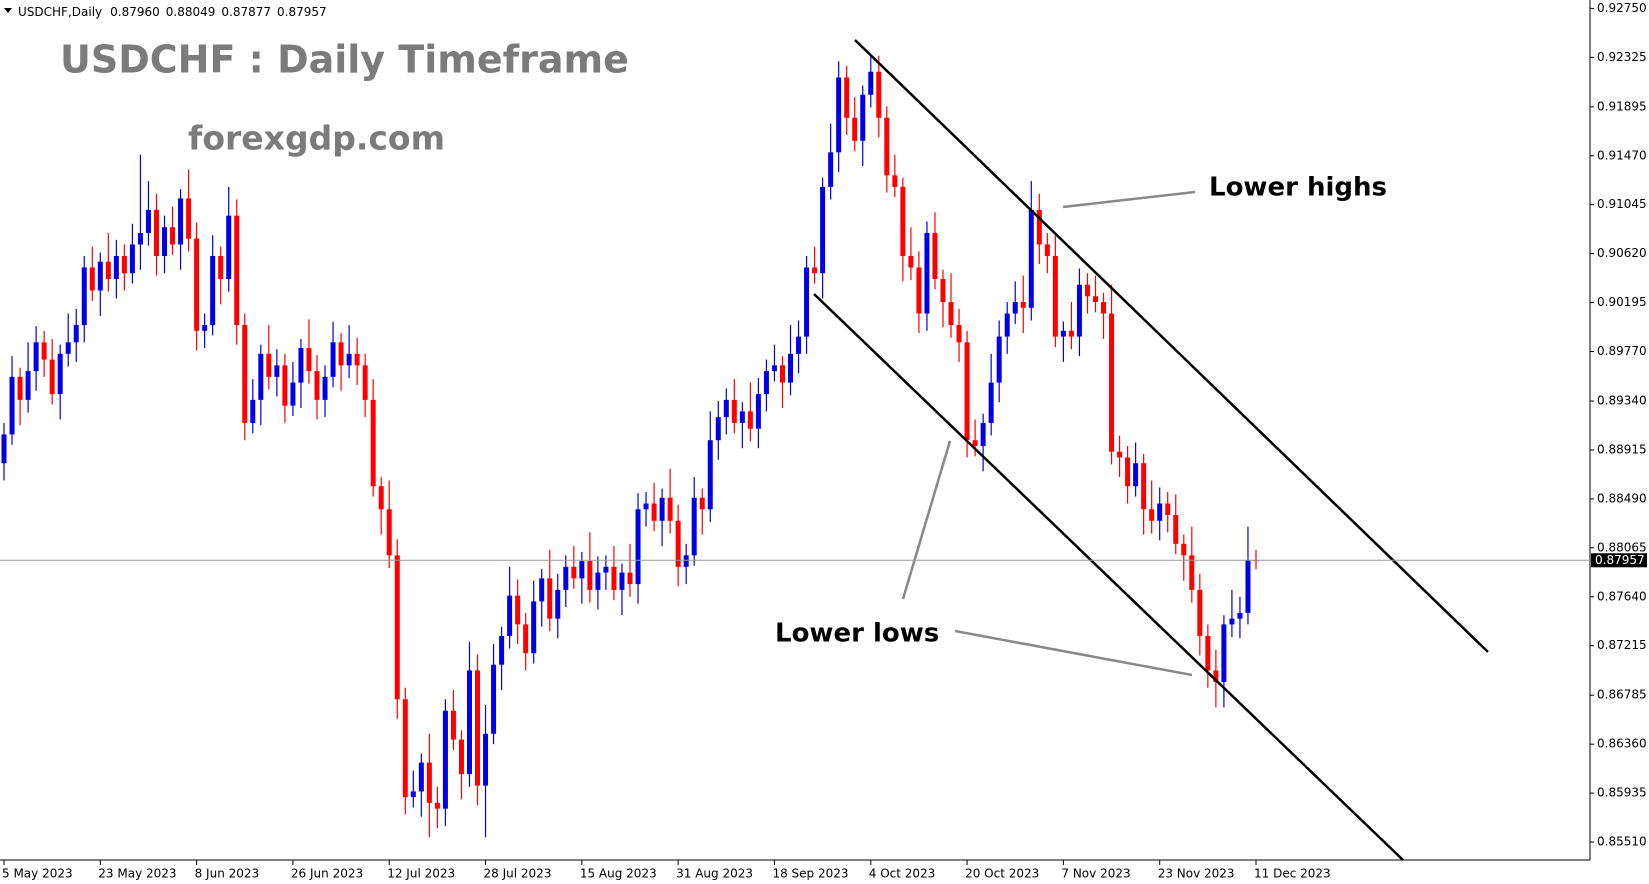  What do you see at coordinates (1622, 302) in the screenshot?
I see `y-tick-label: 0.90195` at bounding box center [1622, 302].